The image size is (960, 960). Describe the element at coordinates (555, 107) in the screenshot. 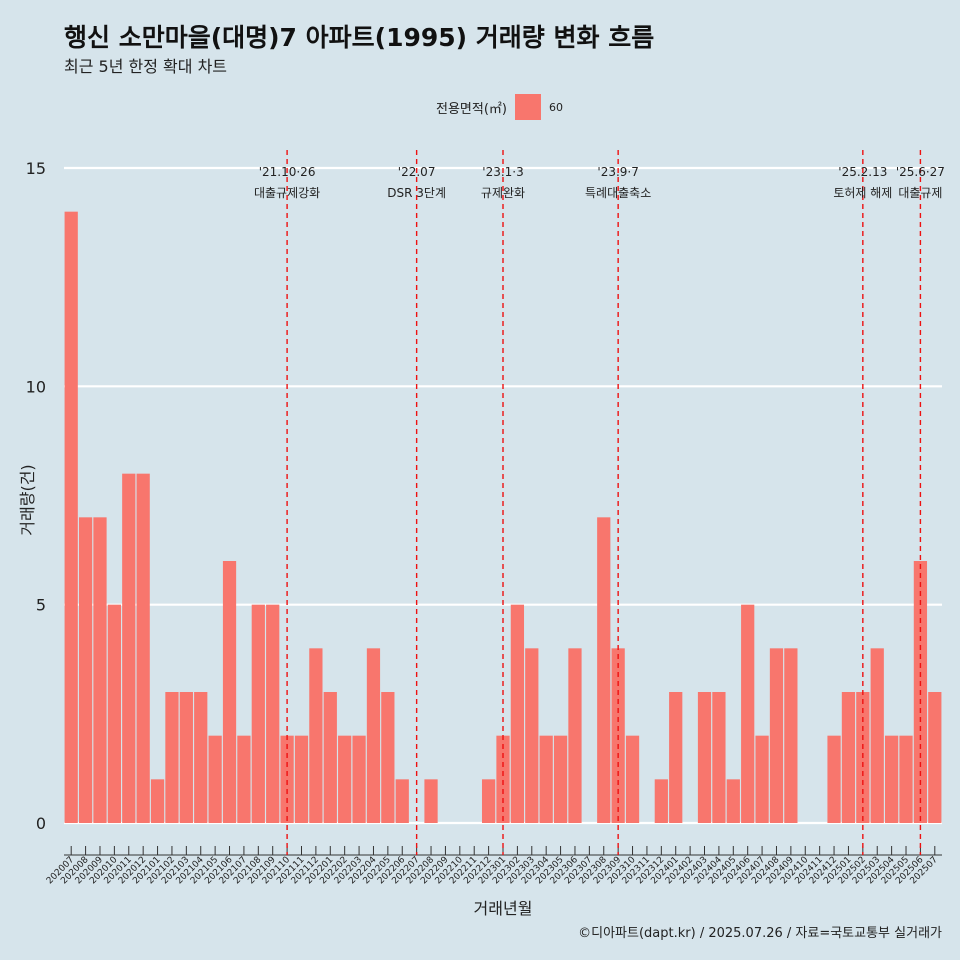

I see `legend-item-label: 60` at that location.